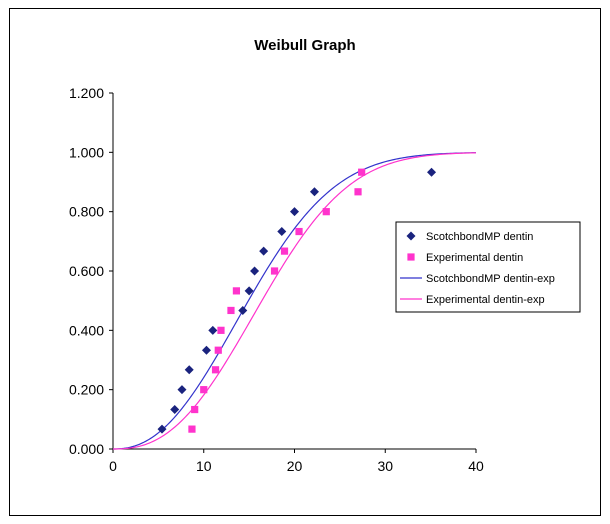  Describe the element at coordinates (479, 237) in the screenshot. I see `legend-label: ScotchbondMP dentin` at that location.